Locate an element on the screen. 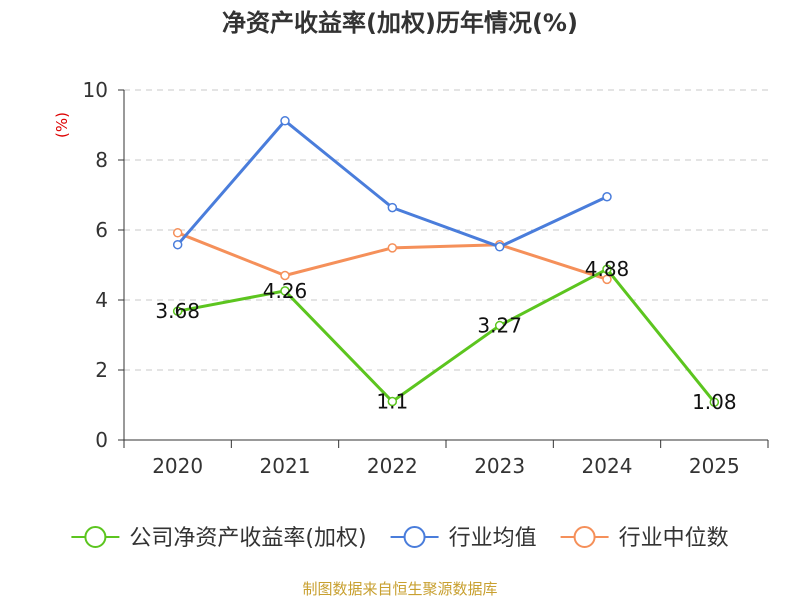 The image size is (800, 604). y-tick-label: 4 is located at coordinates (101, 300).